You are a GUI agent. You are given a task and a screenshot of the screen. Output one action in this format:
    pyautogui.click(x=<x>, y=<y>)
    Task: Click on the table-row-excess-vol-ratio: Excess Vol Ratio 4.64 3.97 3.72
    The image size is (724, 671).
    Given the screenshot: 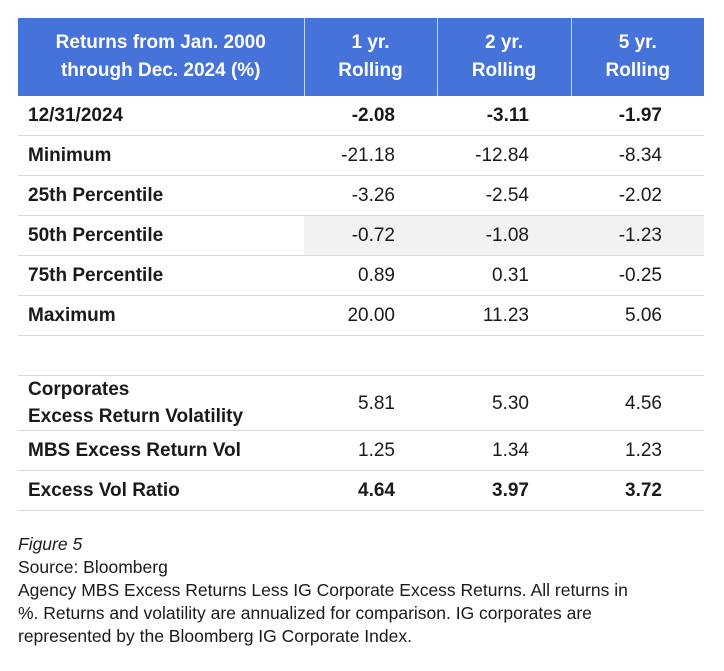 What is the action you would take?
    pyautogui.click(x=361, y=490)
    